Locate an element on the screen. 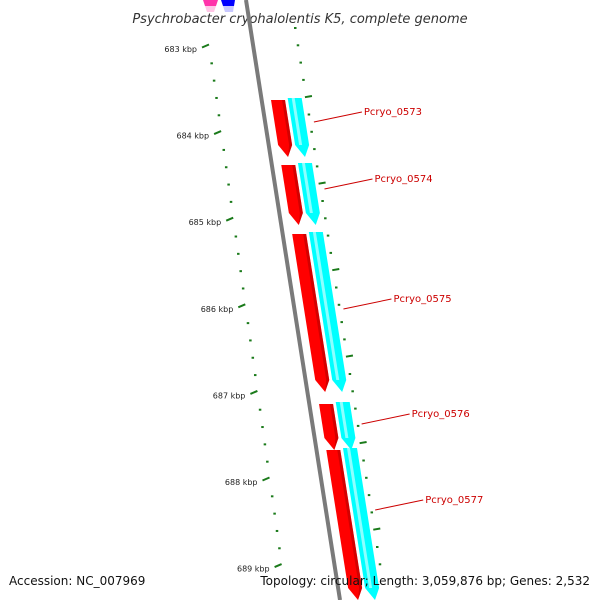 This screenshot has height=600, width=600. gene-label: Pcryo_0574 is located at coordinates (403, 179).